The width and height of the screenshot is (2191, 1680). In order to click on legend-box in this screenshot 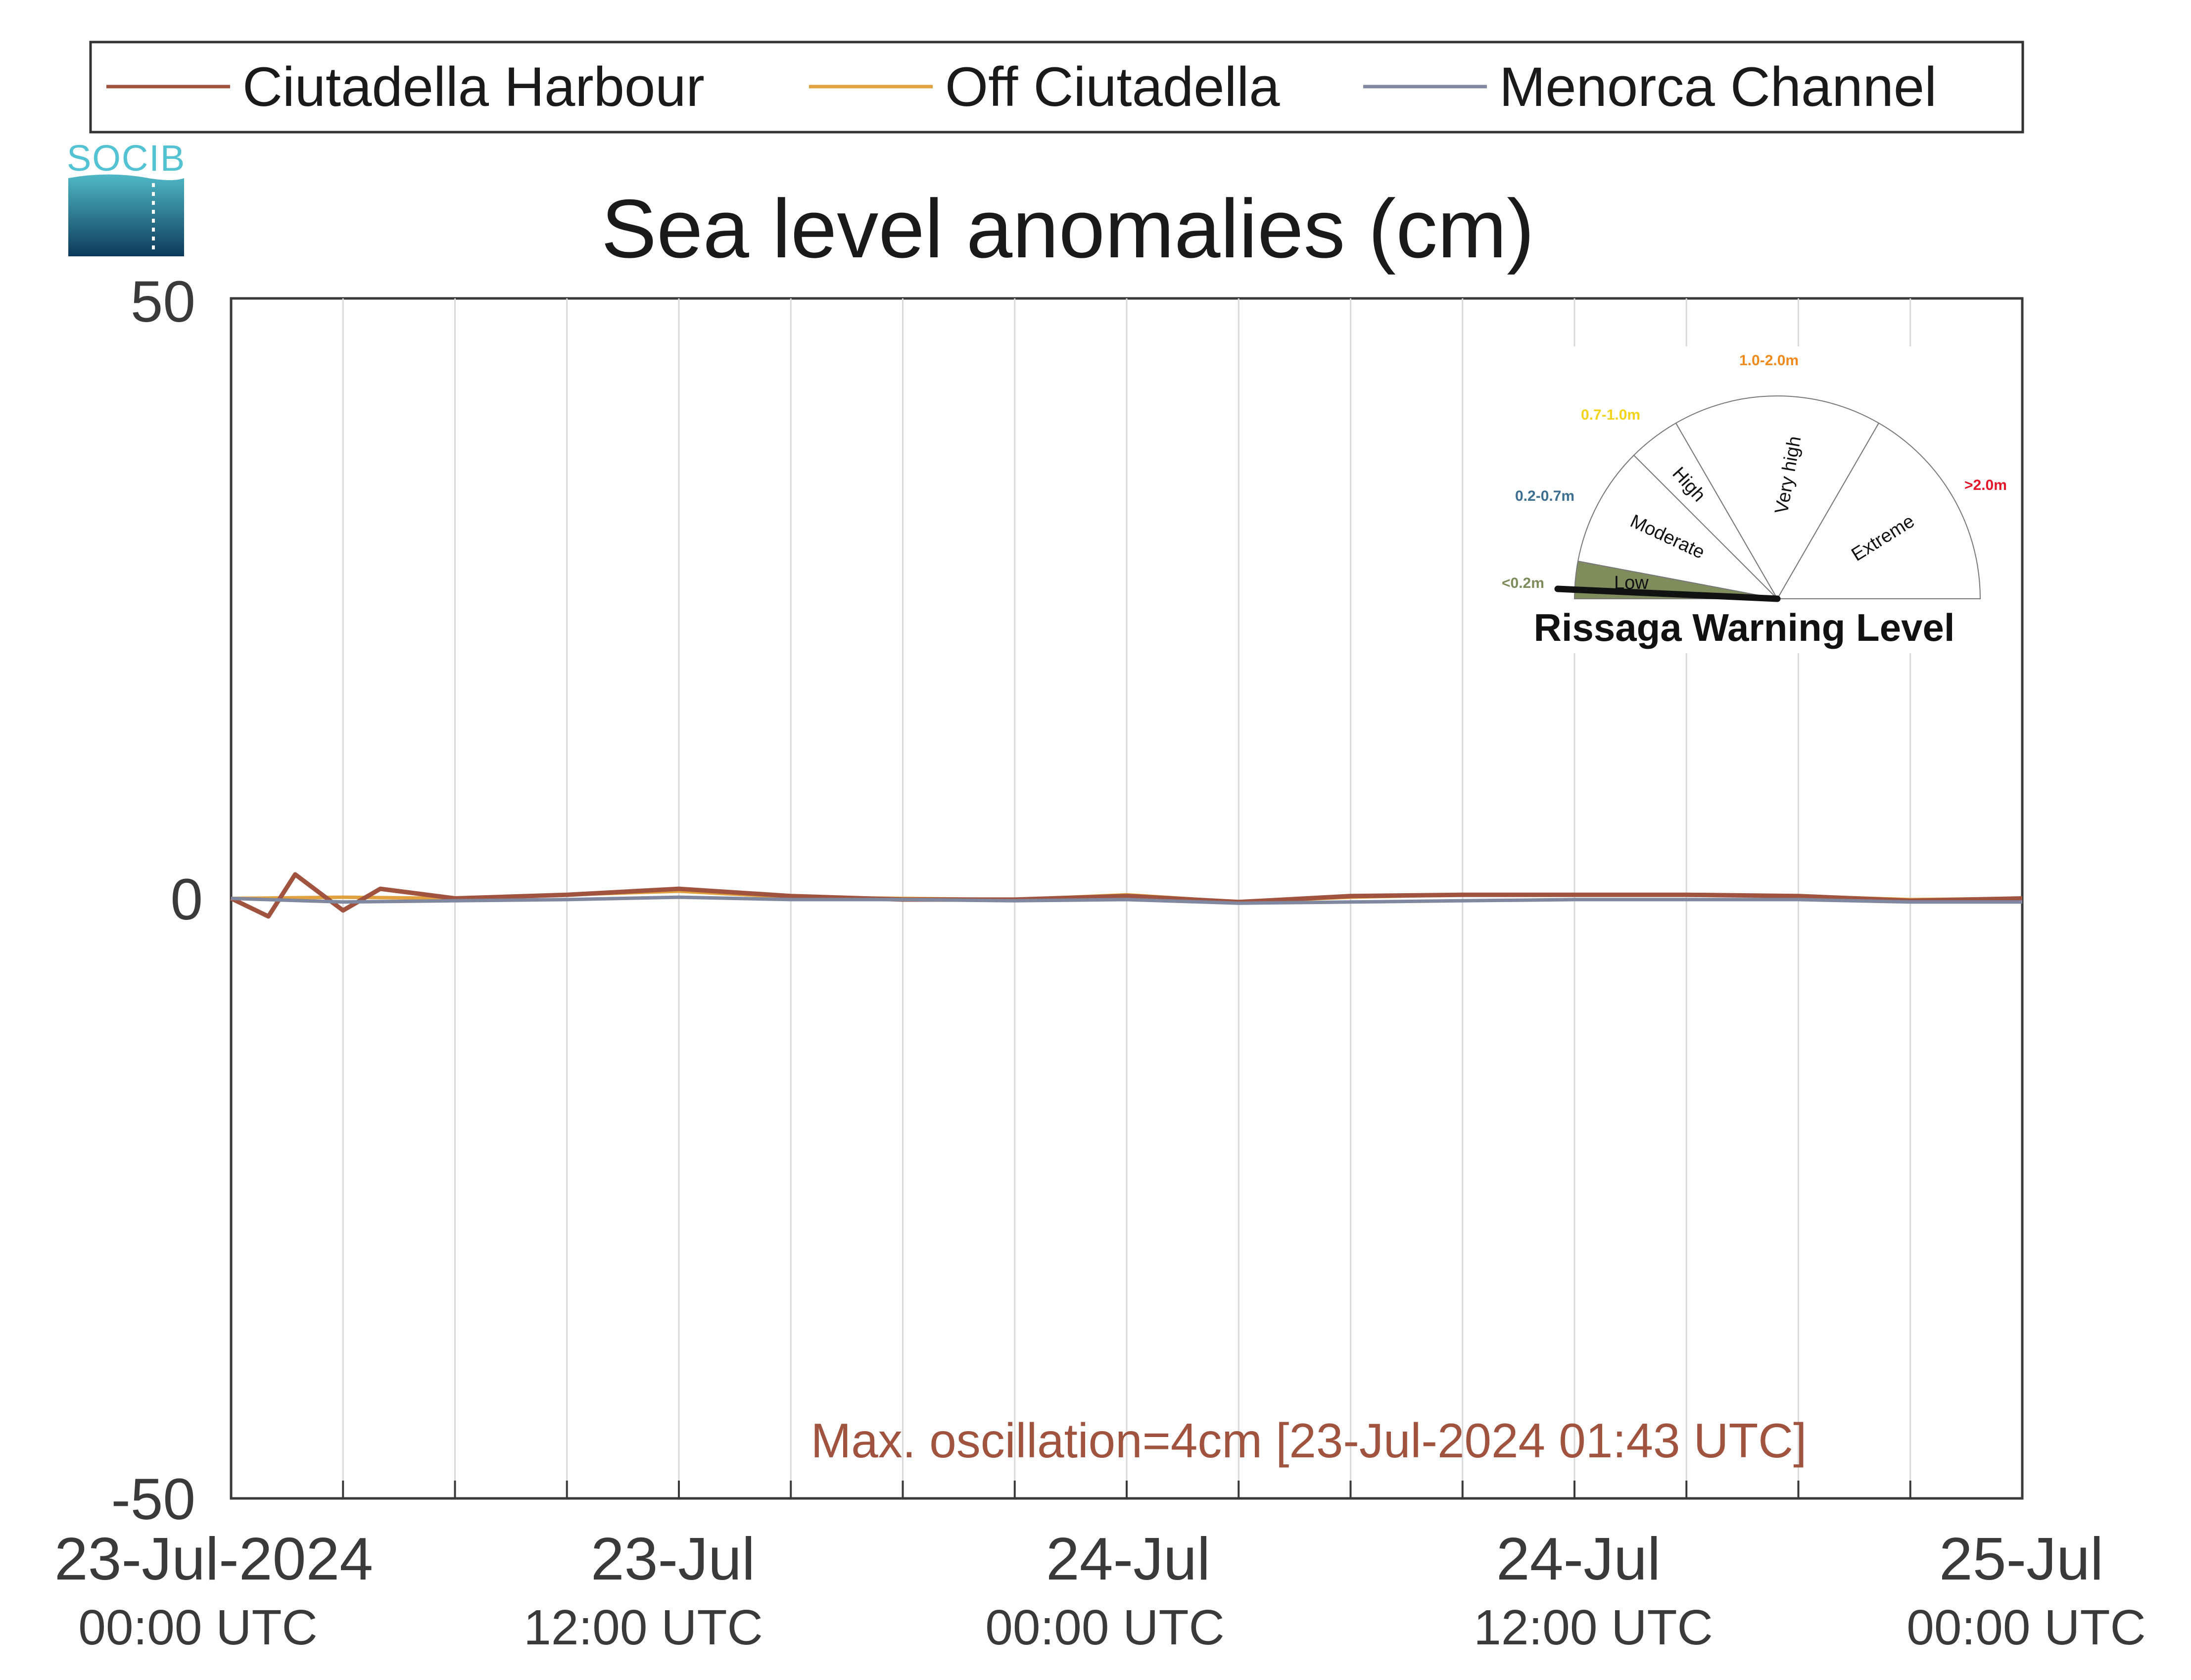, I will do `click(1056, 88)`.